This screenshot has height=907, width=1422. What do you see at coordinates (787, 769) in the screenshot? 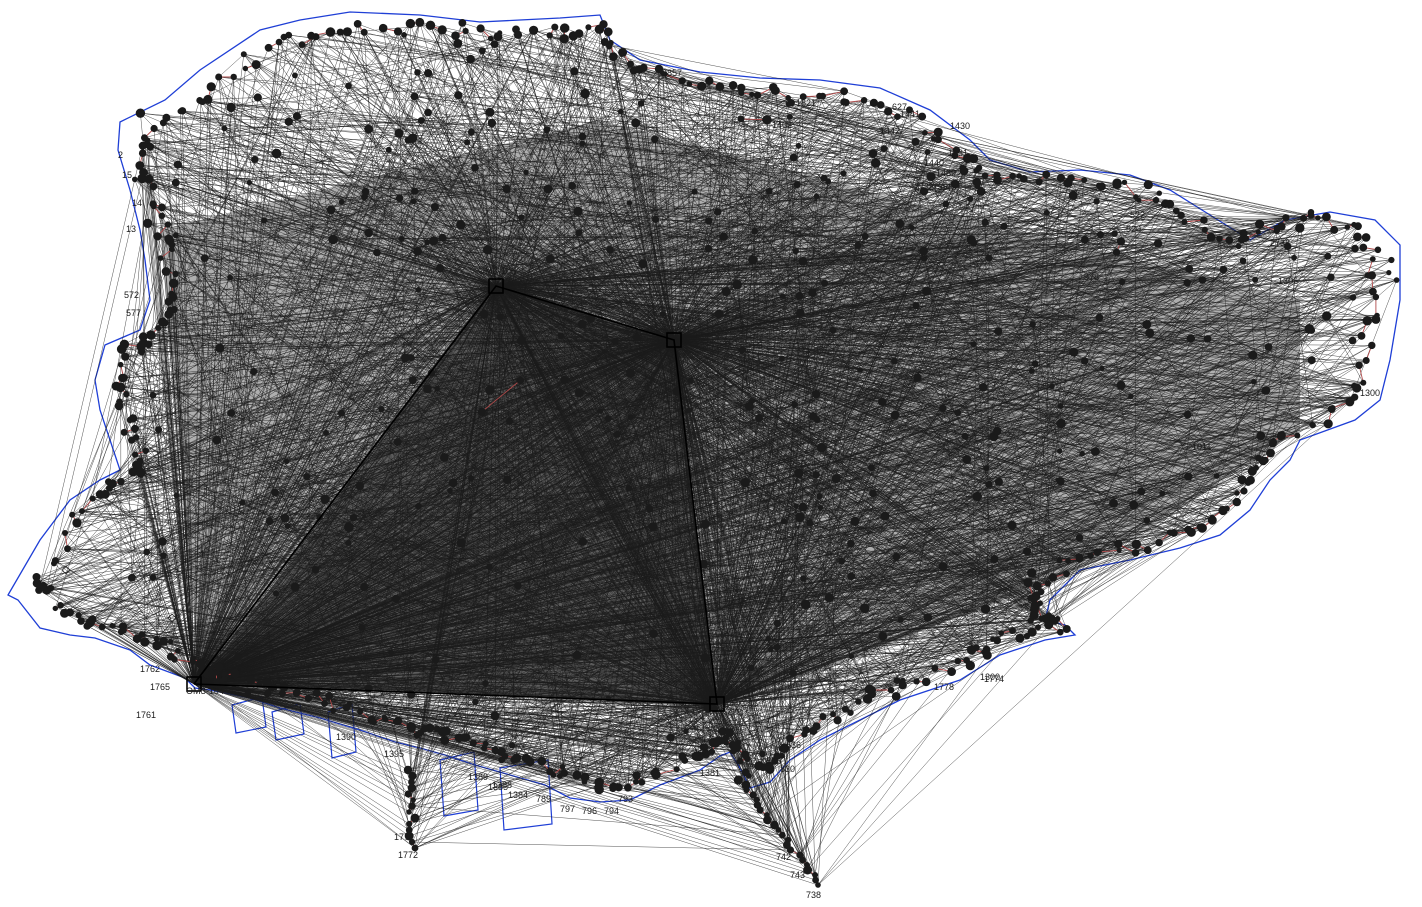
I see `point-label: 830` at bounding box center [787, 769].